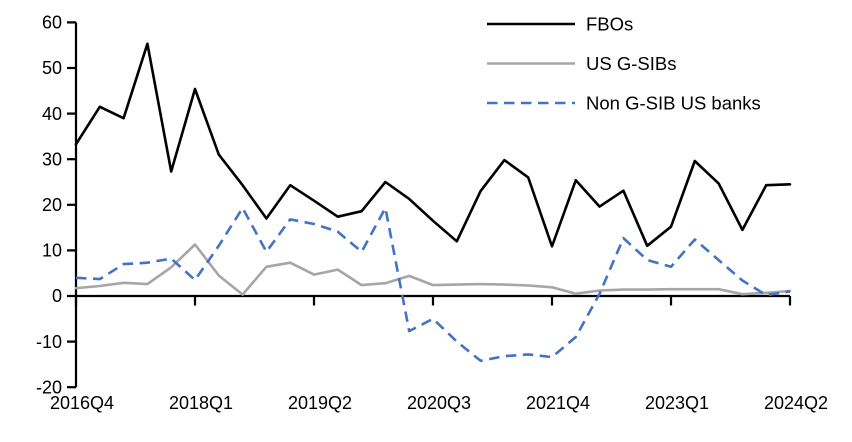  I want to click on x-tick-label: 2020Q3, so click(439, 403).